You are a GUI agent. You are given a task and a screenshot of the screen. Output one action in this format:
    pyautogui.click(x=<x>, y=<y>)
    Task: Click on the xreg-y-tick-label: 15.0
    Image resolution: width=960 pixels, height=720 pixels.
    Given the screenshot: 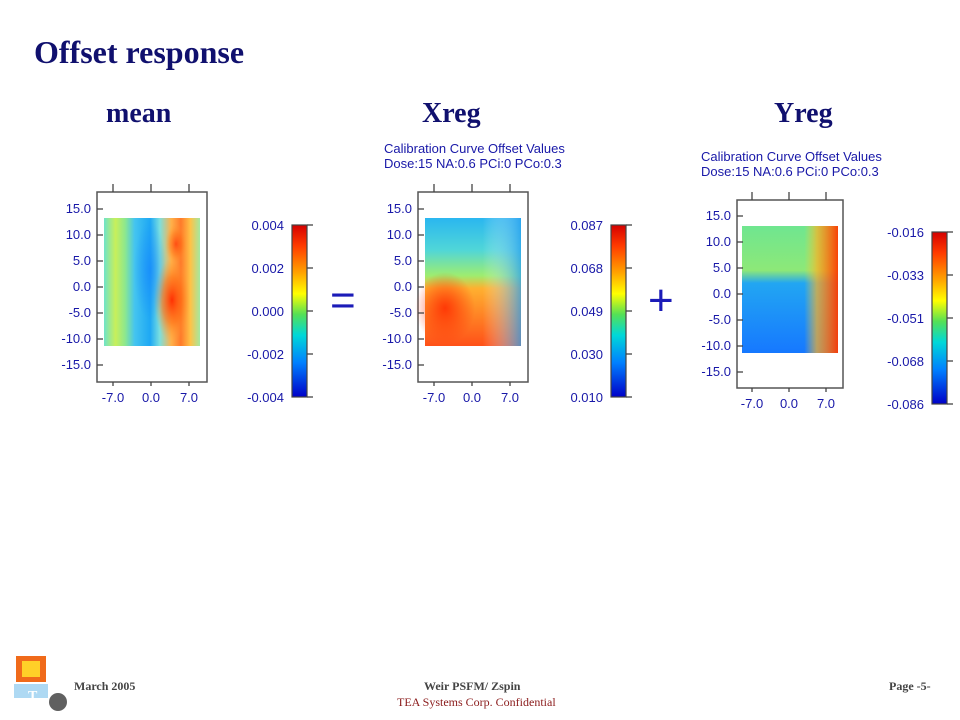 What is the action you would take?
    pyautogui.click(x=399, y=208)
    